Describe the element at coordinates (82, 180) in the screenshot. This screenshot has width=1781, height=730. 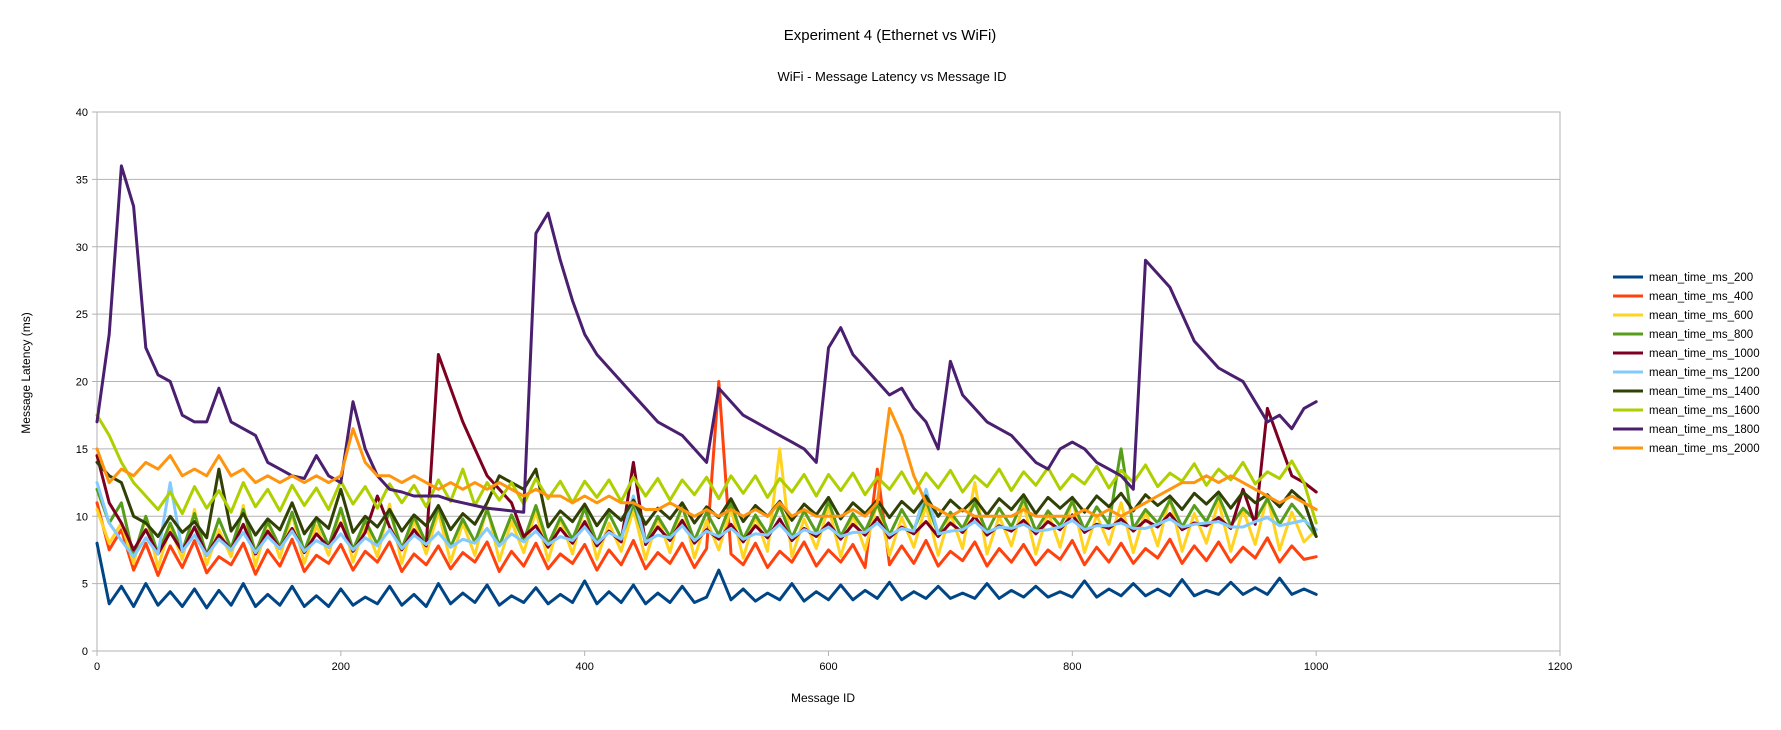
I see `y-tick-label: 35` at that location.